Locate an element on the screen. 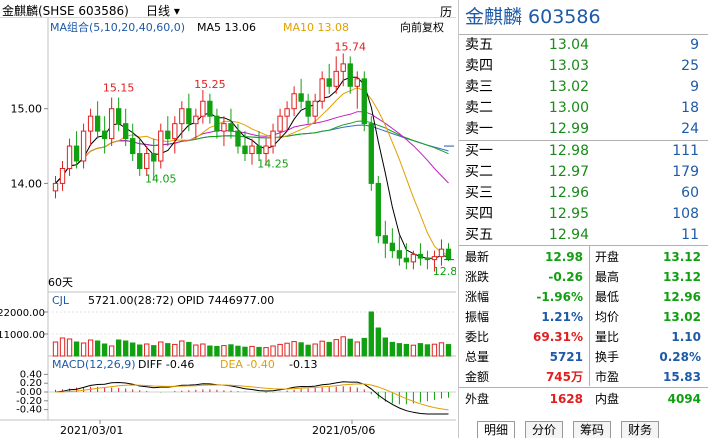 This screenshot has width=708, height=438. order-level-label: 卖三 is located at coordinates (479, 87).